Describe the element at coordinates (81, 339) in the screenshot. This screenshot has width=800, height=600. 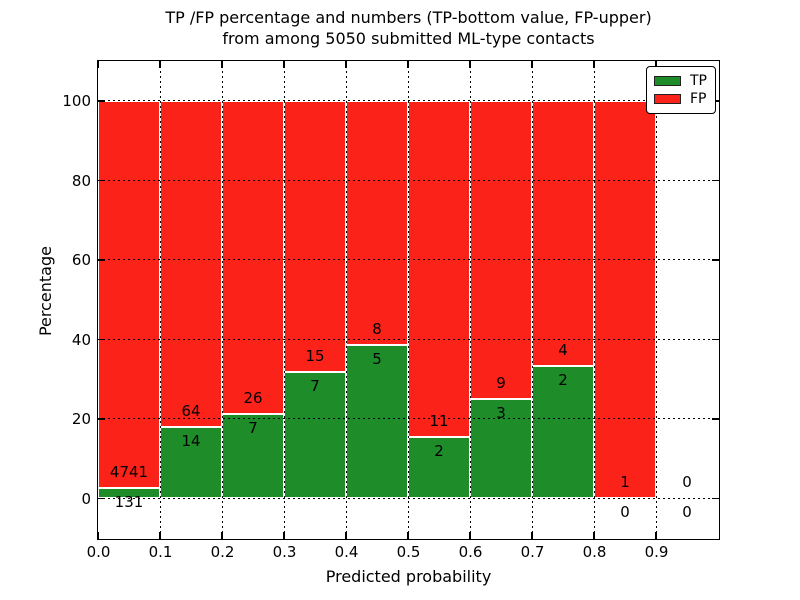
I see `y-tick-label: 40` at that location.